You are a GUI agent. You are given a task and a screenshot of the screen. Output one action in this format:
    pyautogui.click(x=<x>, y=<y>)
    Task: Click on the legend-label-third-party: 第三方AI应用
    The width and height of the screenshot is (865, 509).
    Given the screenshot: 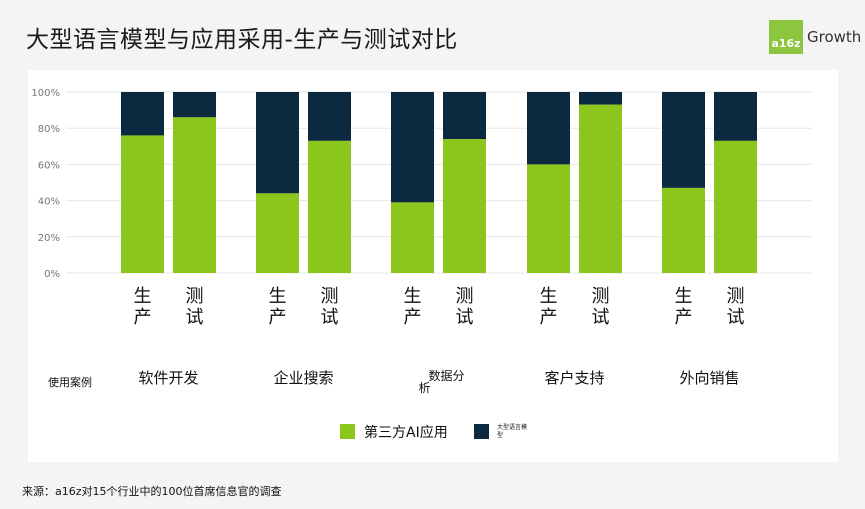 What is the action you would take?
    pyautogui.click(x=406, y=432)
    